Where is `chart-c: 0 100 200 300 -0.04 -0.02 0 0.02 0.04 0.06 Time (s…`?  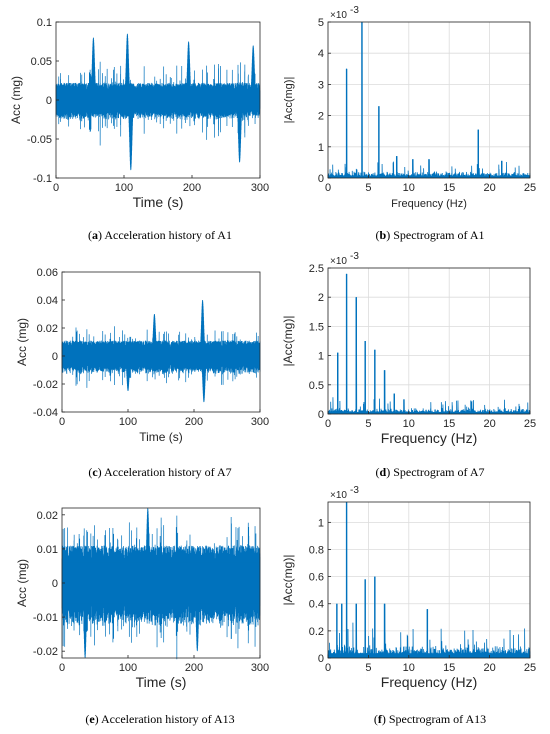 chart-c: 0 100 200 300 -0.04 -0.02 0 0.02 0.04 0.06 Time (s… is located at coordinates (142, 355).